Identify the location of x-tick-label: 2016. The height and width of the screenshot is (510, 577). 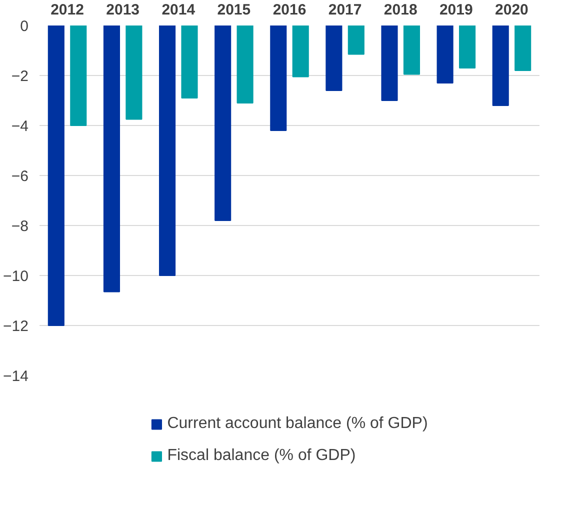
(289, 10).